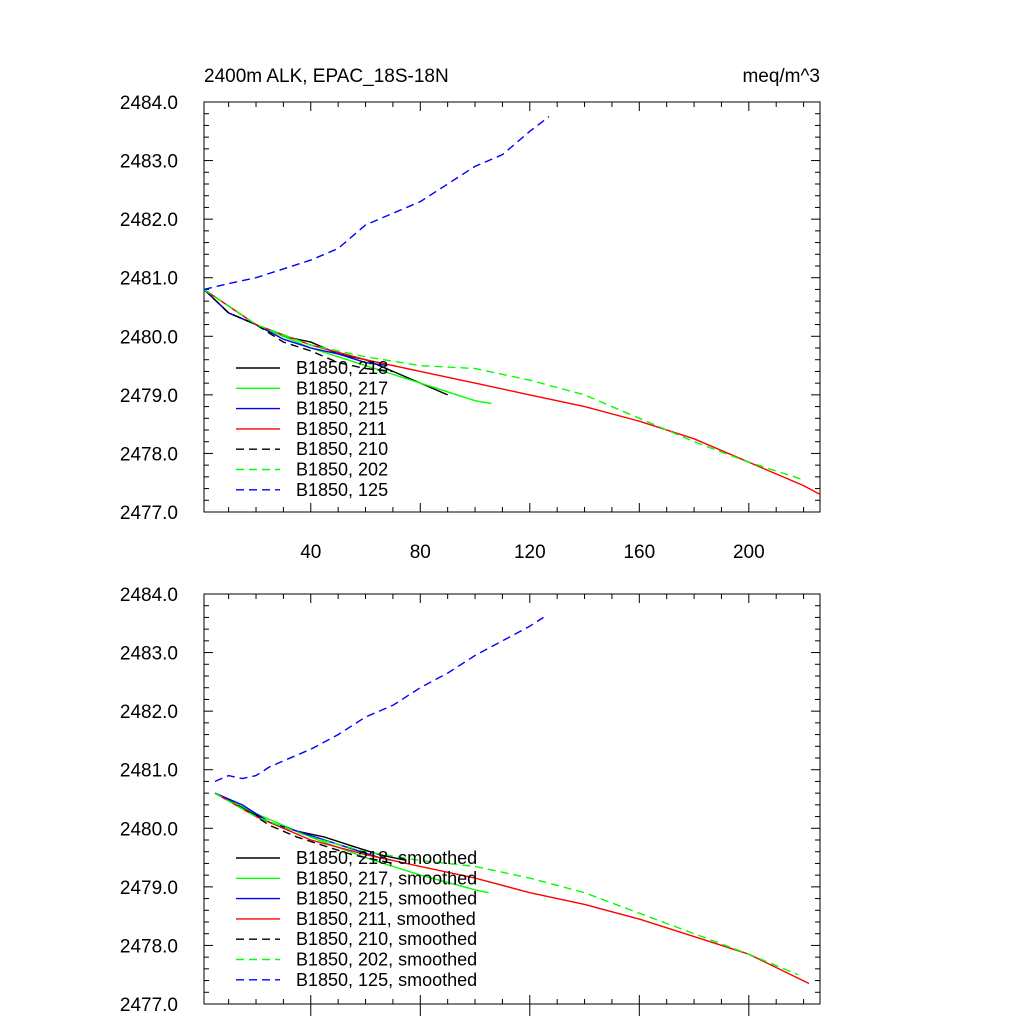  I want to click on legend-label: B1850, 217, so click(342, 388).